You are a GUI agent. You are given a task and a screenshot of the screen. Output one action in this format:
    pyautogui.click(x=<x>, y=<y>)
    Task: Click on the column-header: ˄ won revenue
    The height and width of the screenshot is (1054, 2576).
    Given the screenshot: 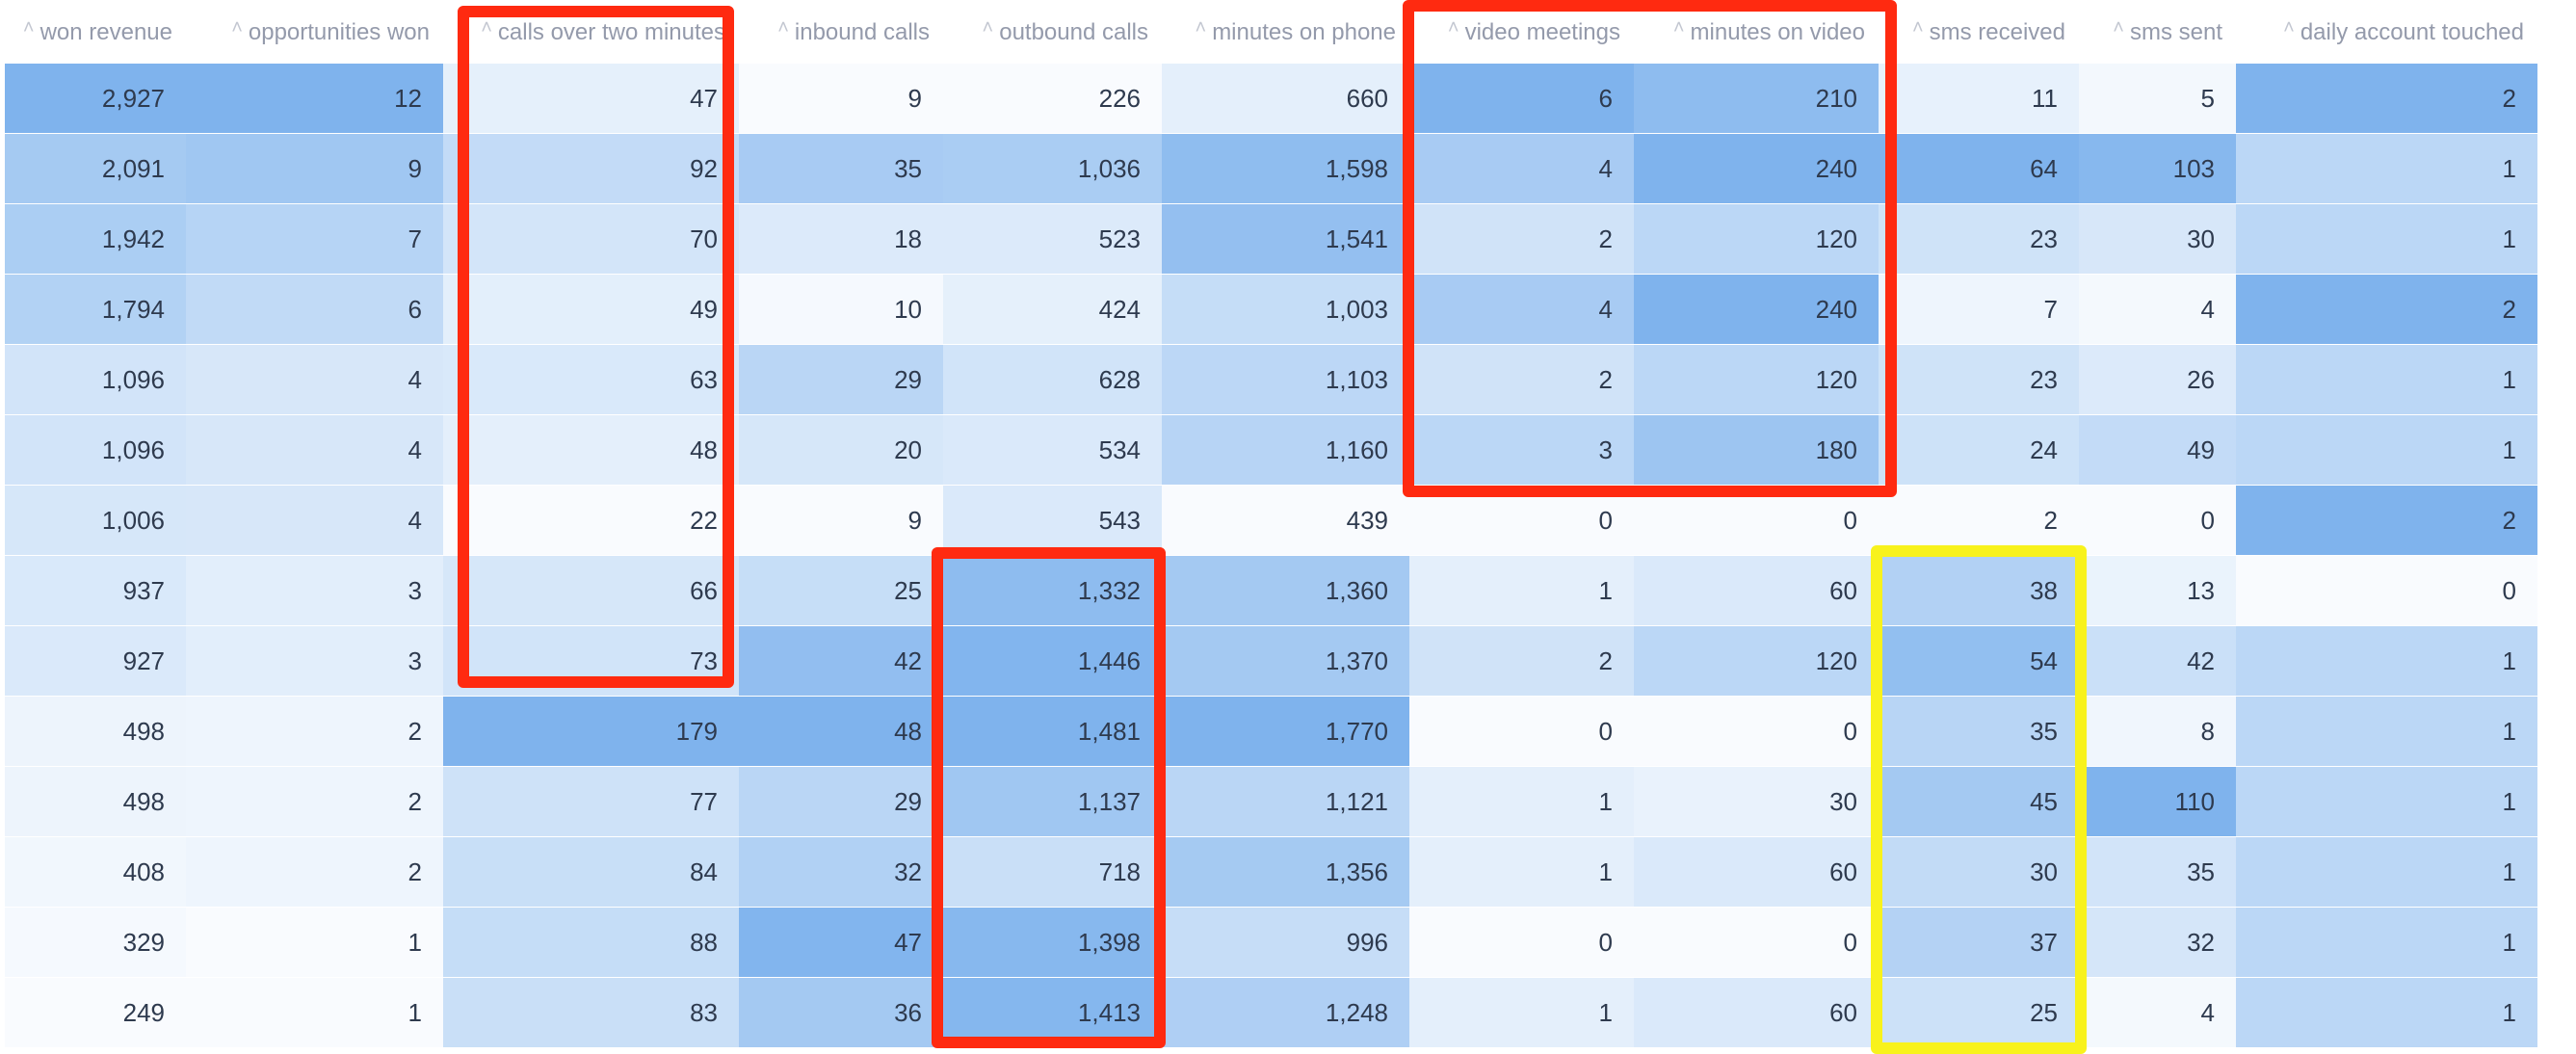 What is the action you would take?
    pyautogui.click(x=95, y=32)
    